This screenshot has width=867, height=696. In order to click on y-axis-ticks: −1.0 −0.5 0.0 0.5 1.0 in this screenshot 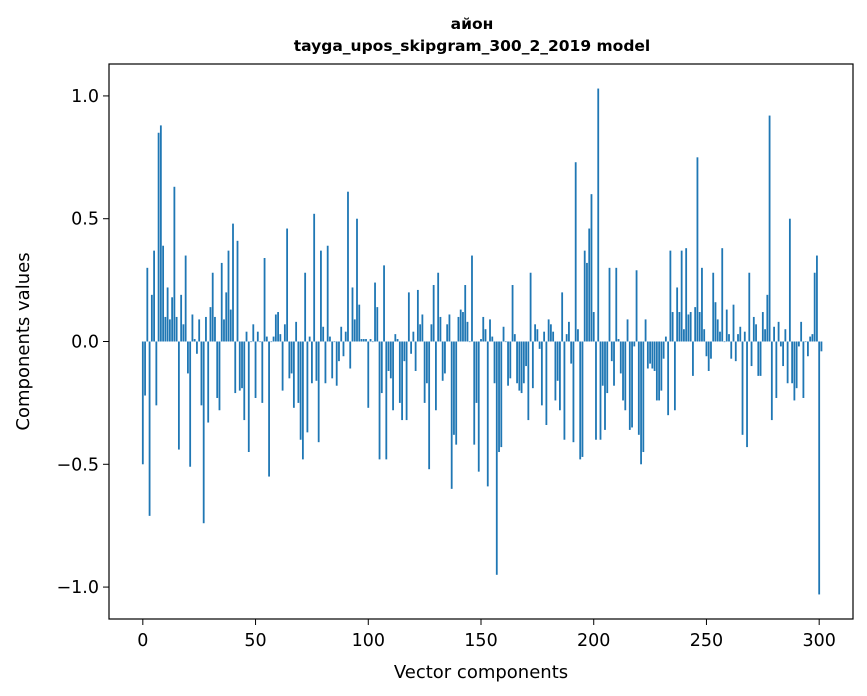, I will do `click(83, 342)`.